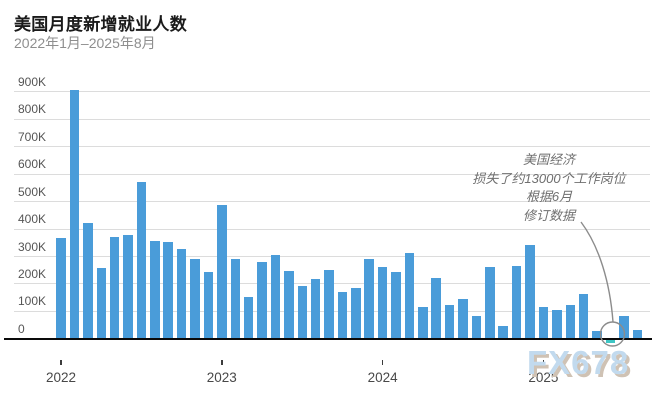  What do you see at coordinates (332, 256) in the screenshot?
I see `y-gridline-300K` at bounding box center [332, 256].